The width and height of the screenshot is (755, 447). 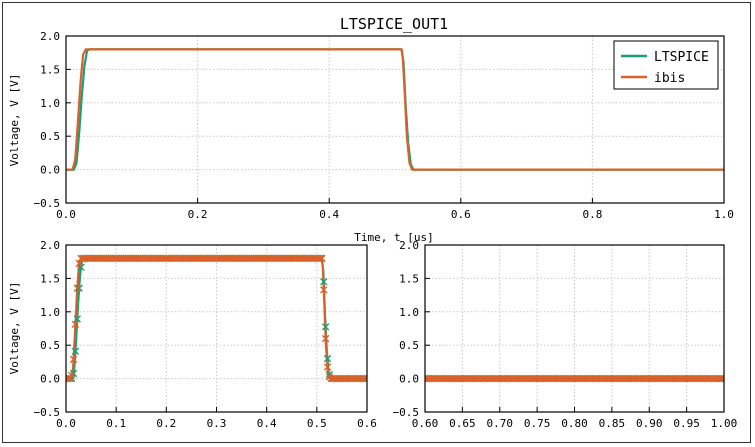 I want to click on x-tick-label: 1.0, so click(x=724, y=214).